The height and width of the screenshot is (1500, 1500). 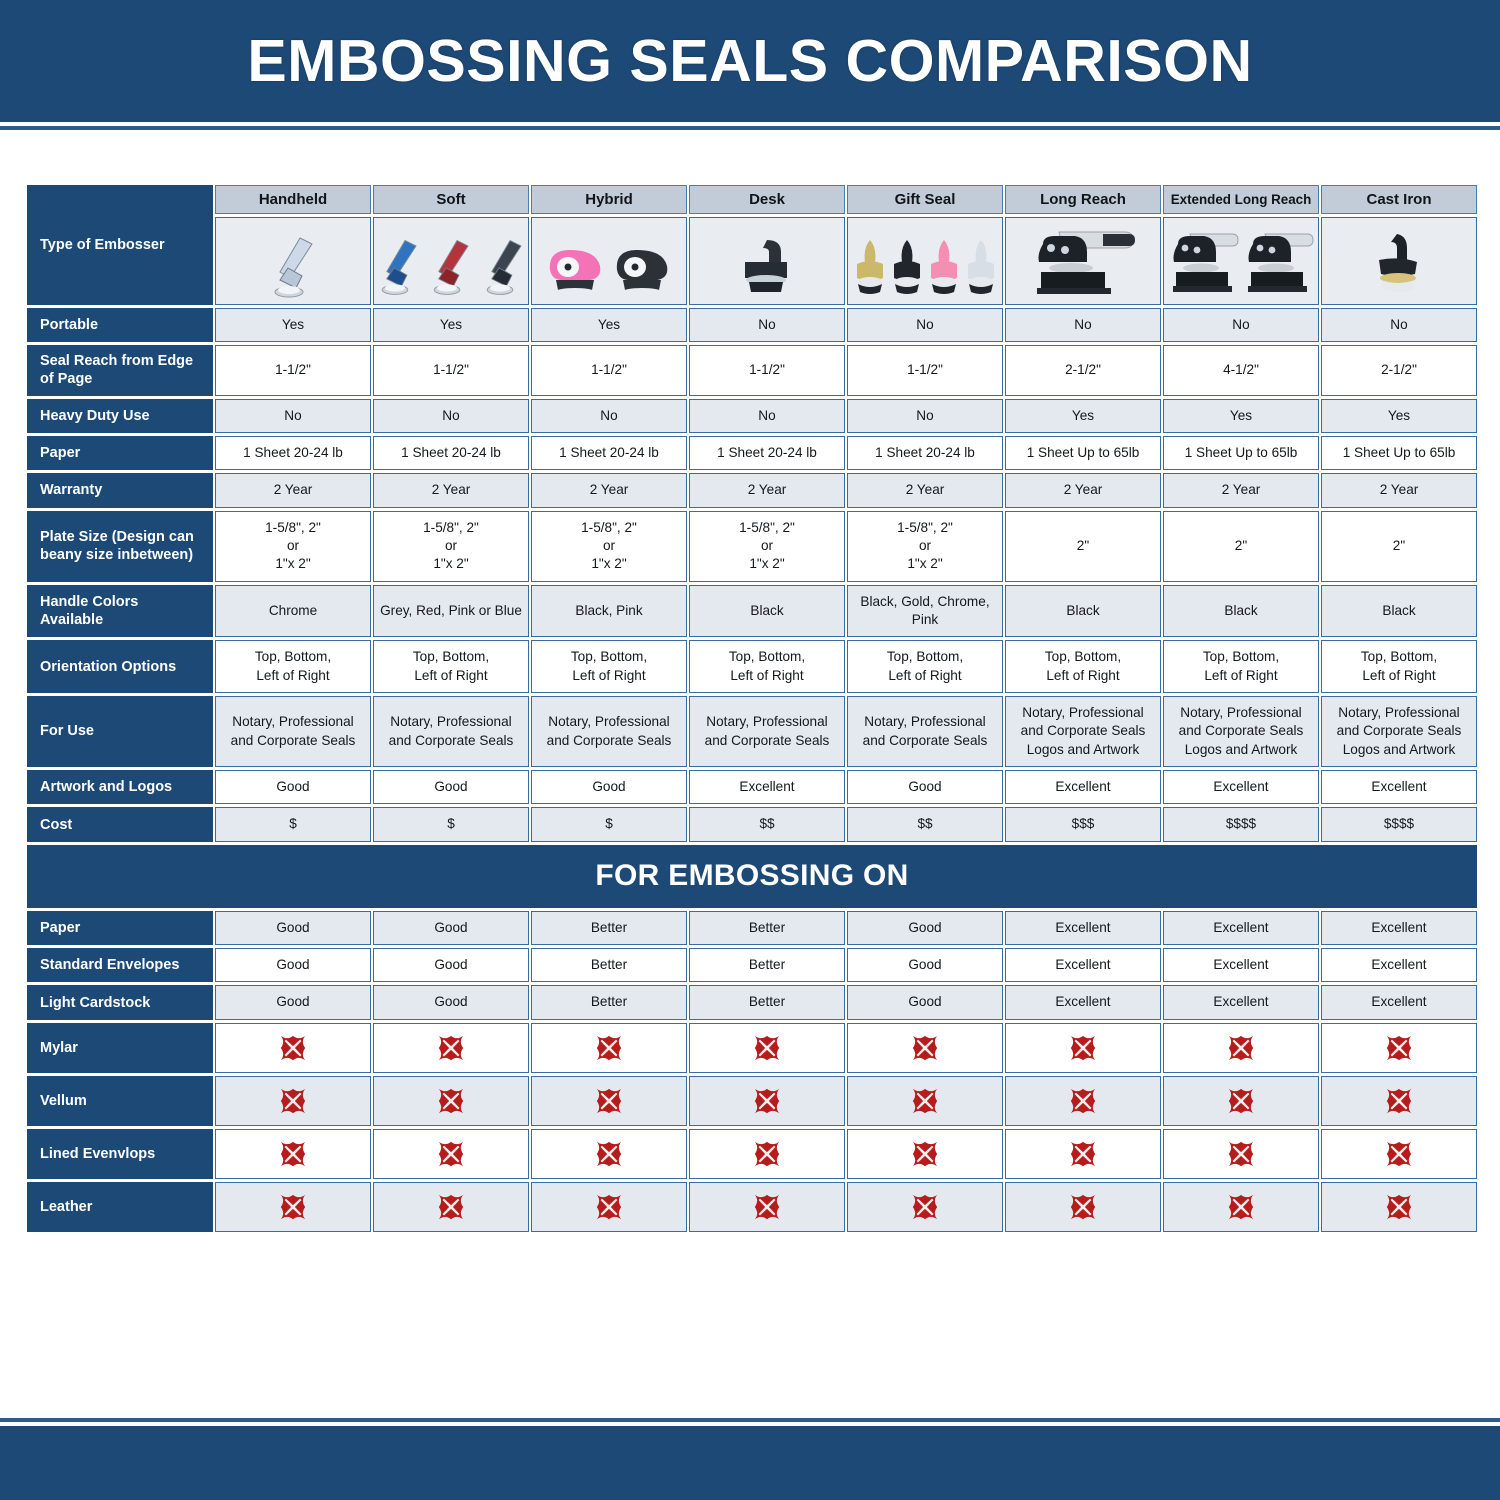 I want to click on header-divider-white-bottom, so click(x=750, y=131).